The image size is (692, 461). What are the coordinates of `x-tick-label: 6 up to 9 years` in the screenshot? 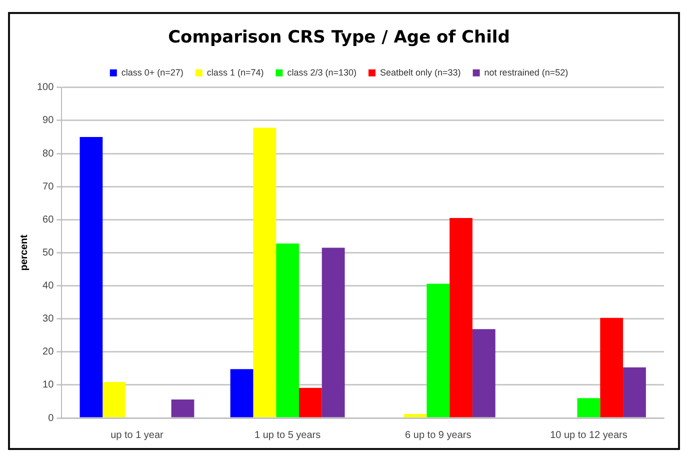 It's located at (438, 435).